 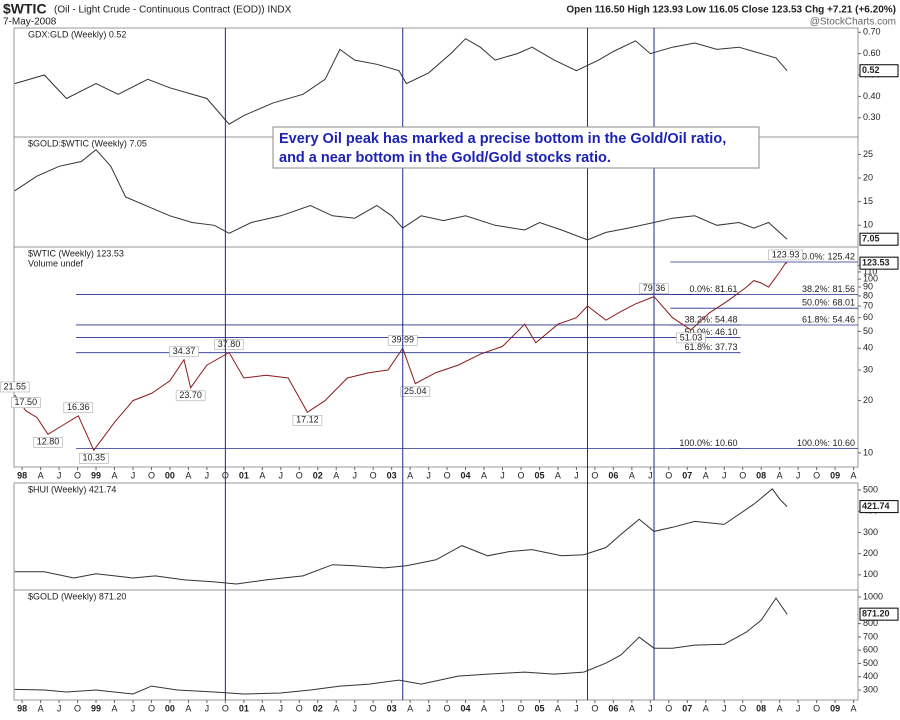 I want to click on x-tick-label: 02, so click(x=318, y=475).